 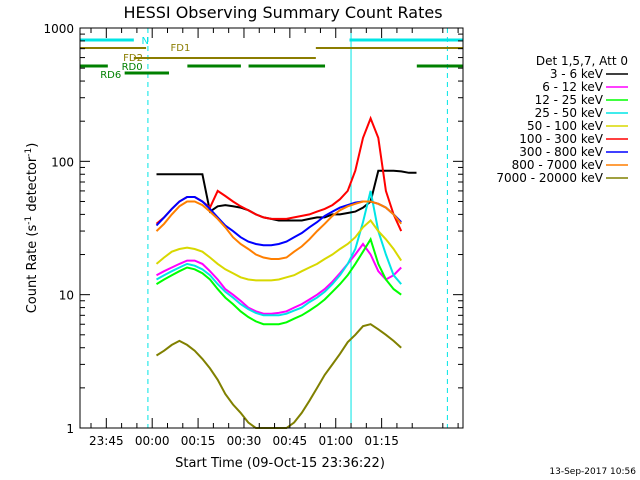 What do you see at coordinates (181, 48) in the screenshot?
I see `flag-label-fd1: FD1` at bounding box center [181, 48].